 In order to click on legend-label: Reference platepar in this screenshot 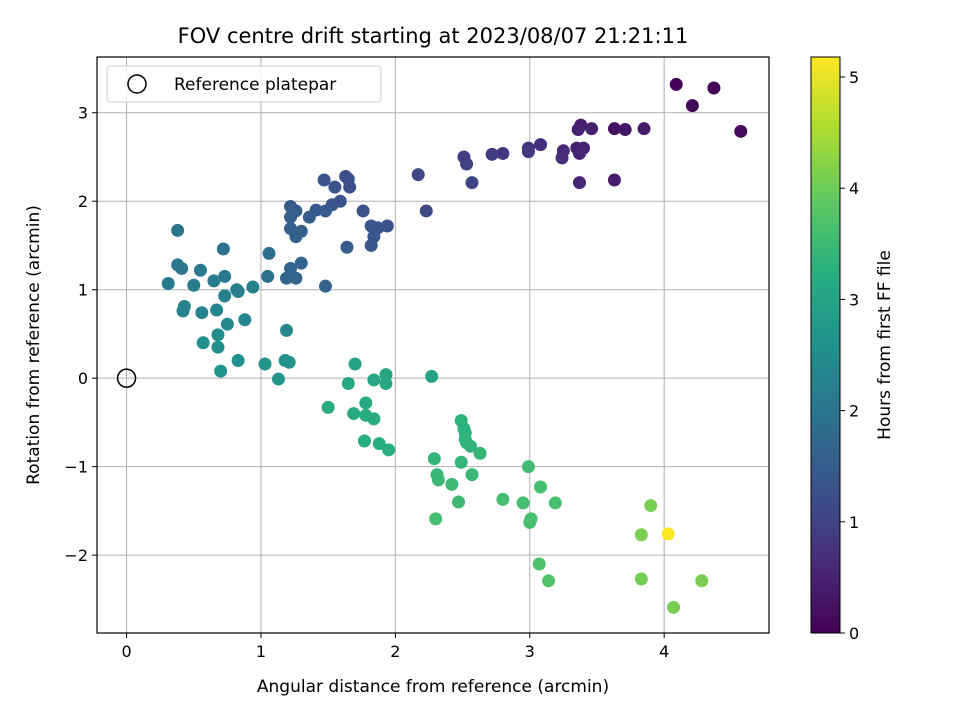, I will do `click(255, 85)`.